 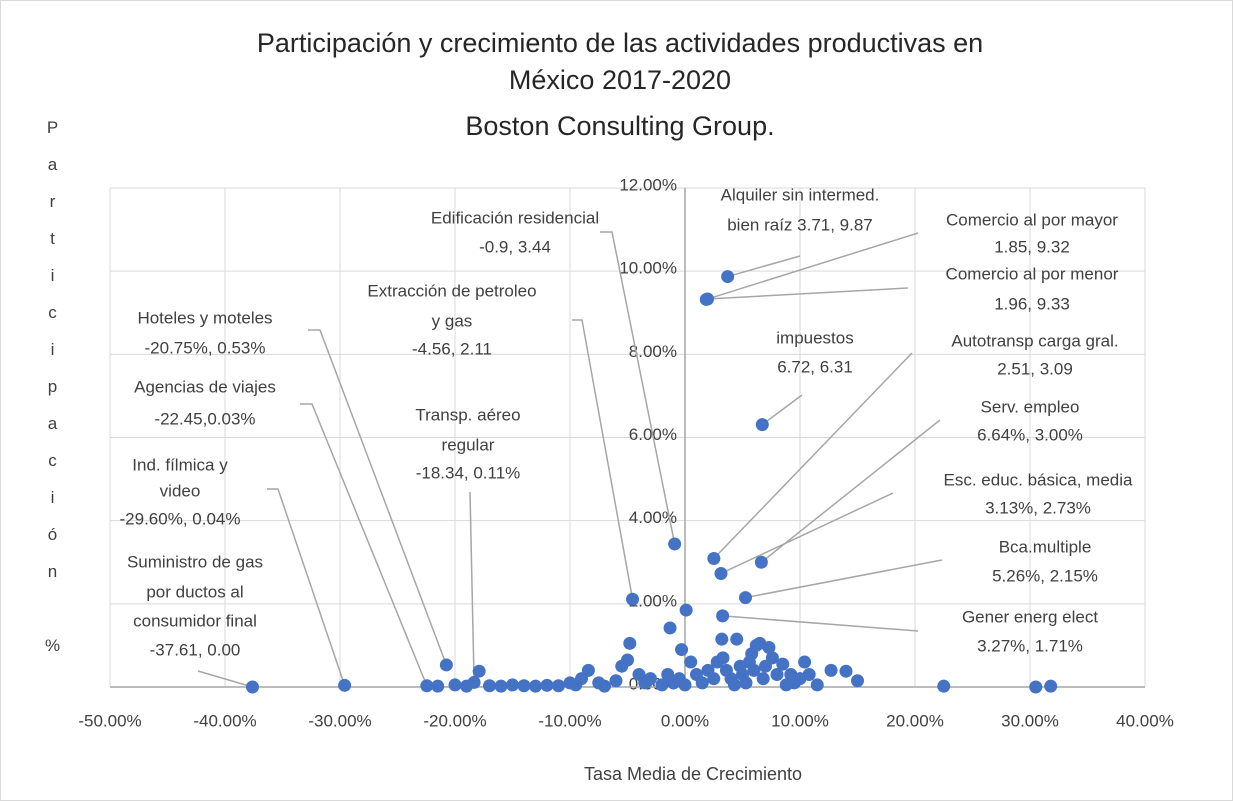 What do you see at coordinates (515, 217) in the screenshot?
I see `annotation: Edificación residencial` at bounding box center [515, 217].